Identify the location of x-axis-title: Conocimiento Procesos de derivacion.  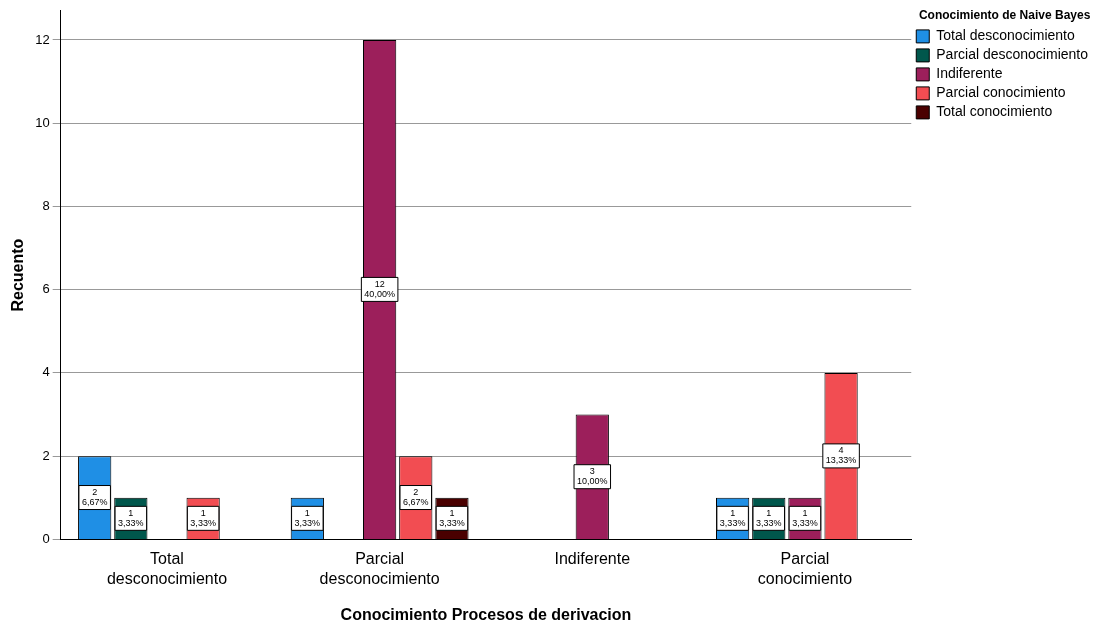
(486, 614).